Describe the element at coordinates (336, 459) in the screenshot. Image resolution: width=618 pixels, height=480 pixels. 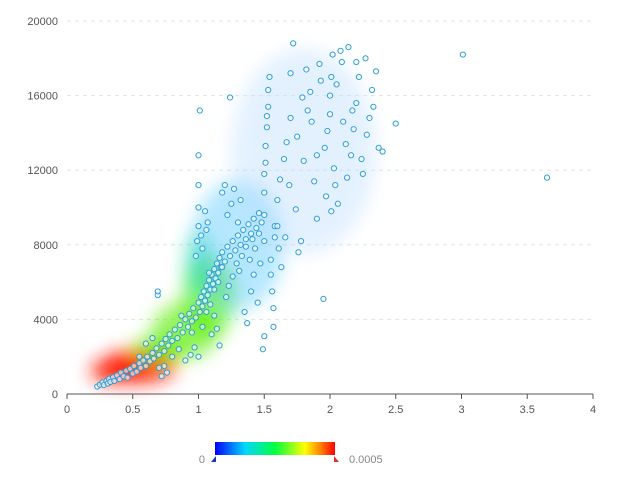
I see `legend-max-handle` at that location.